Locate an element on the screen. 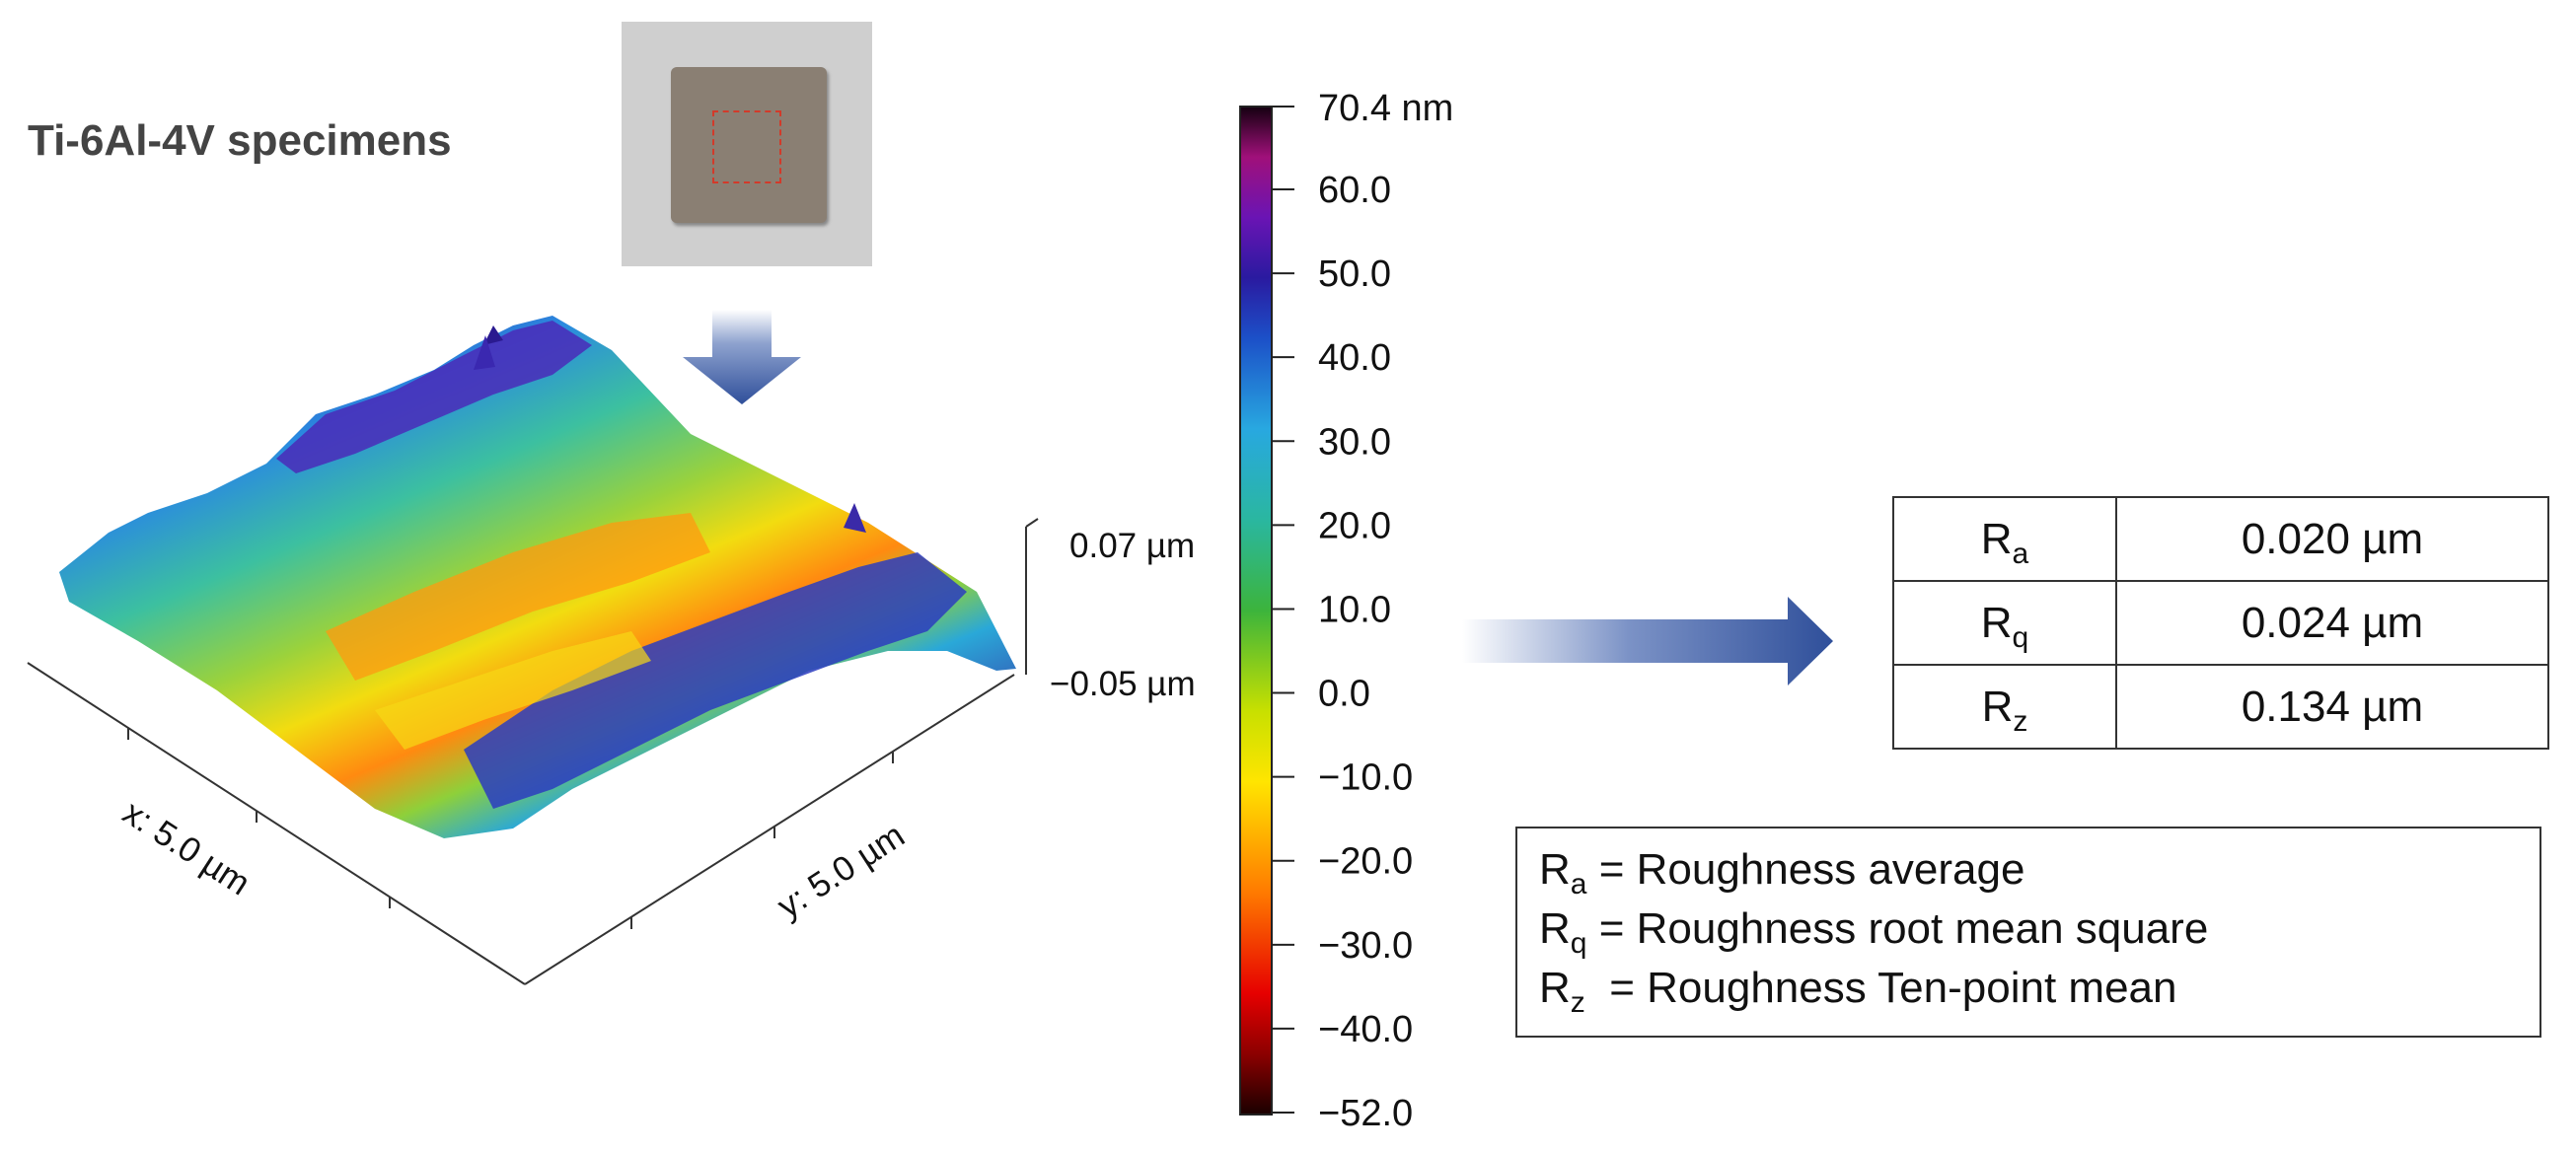 Image resolution: width=2576 pixels, height=1152 pixels. colorbar-tick-label: −40.0 is located at coordinates (1365, 1029).